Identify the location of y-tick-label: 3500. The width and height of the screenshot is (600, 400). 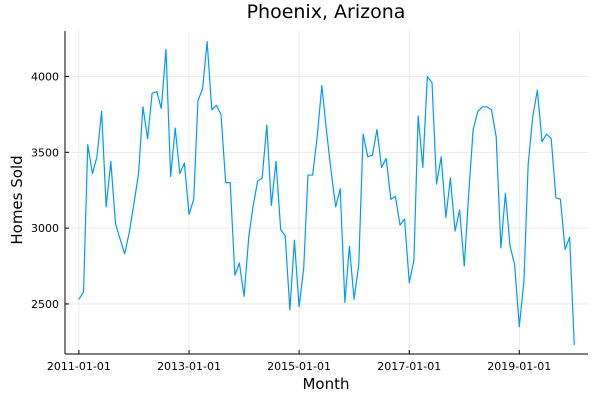
(45, 152).